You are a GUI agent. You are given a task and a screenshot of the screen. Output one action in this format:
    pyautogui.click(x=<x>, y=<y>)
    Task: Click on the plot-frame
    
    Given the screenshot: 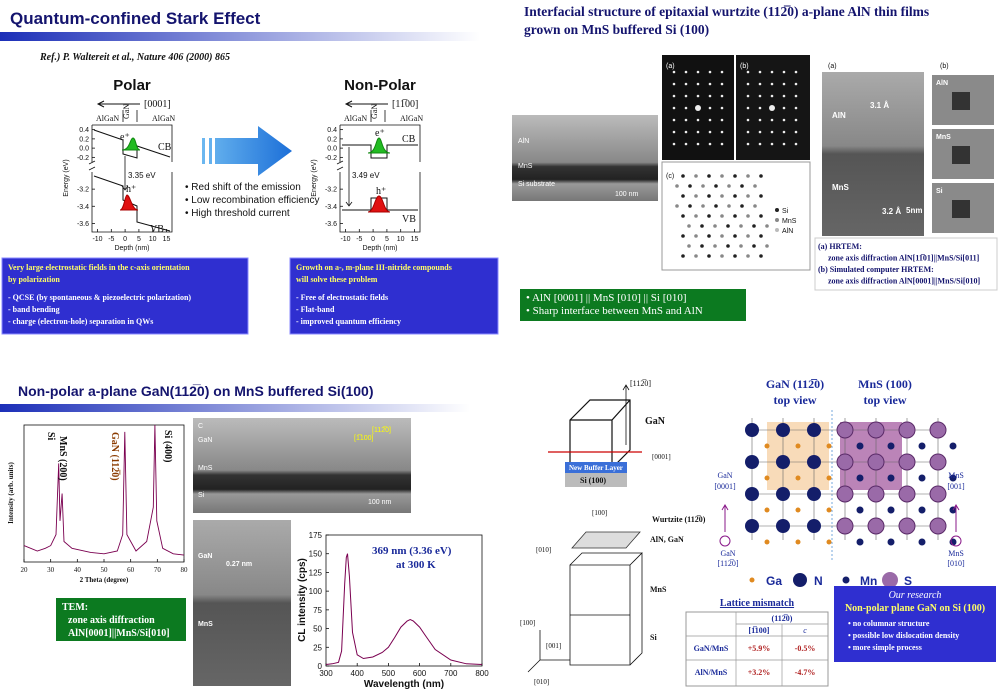 What is the action you would take?
    pyautogui.click(x=404, y=600)
    